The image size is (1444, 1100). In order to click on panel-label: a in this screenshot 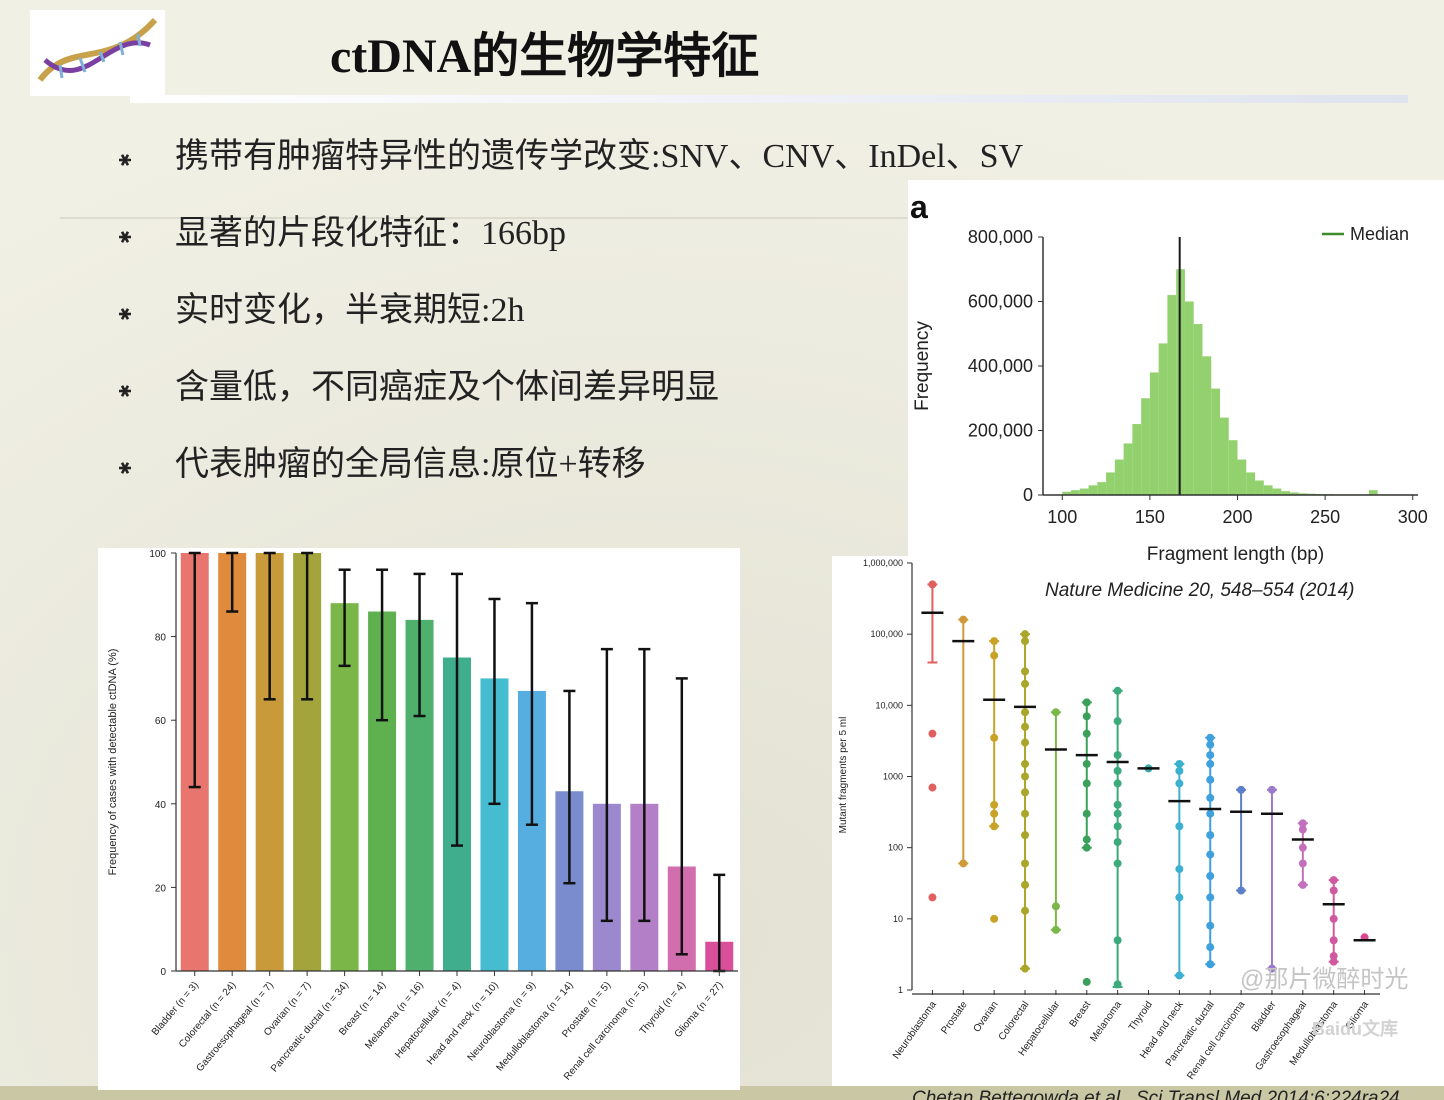, I will do `click(919, 207)`.